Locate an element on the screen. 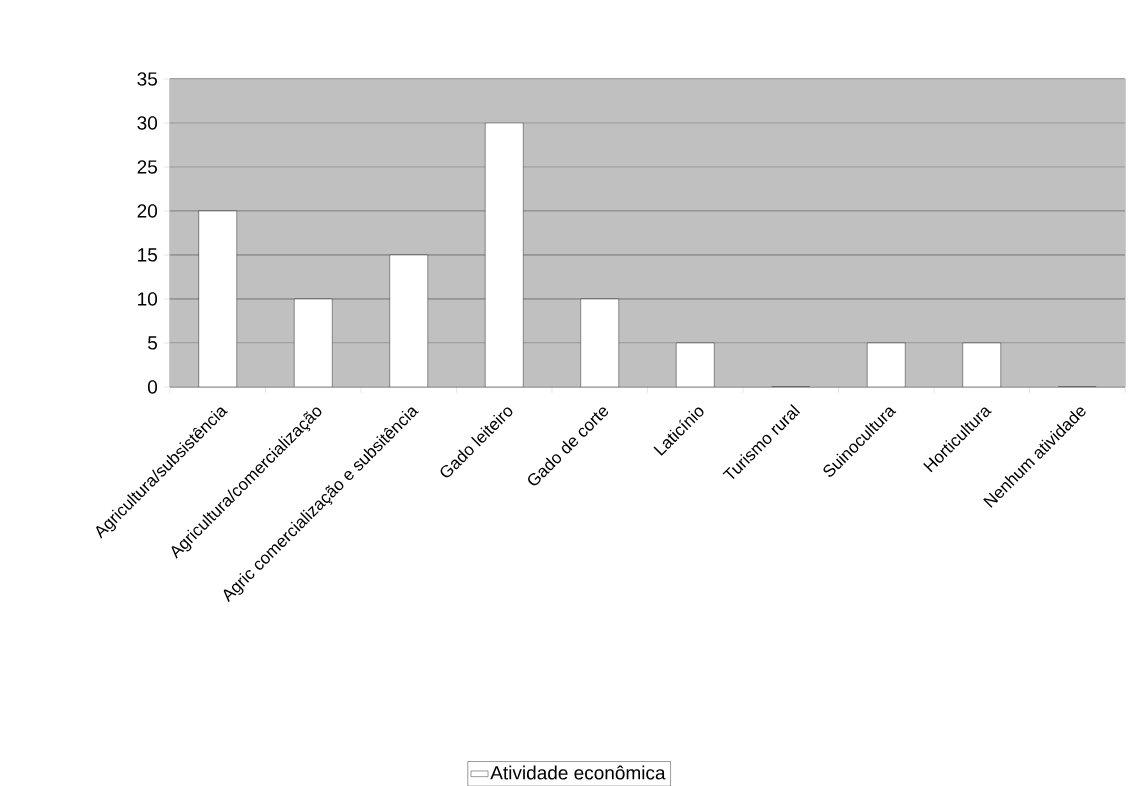 The width and height of the screenshot is (1136, 786). y-tick-label: 35 is located at coordinates (147, 79).